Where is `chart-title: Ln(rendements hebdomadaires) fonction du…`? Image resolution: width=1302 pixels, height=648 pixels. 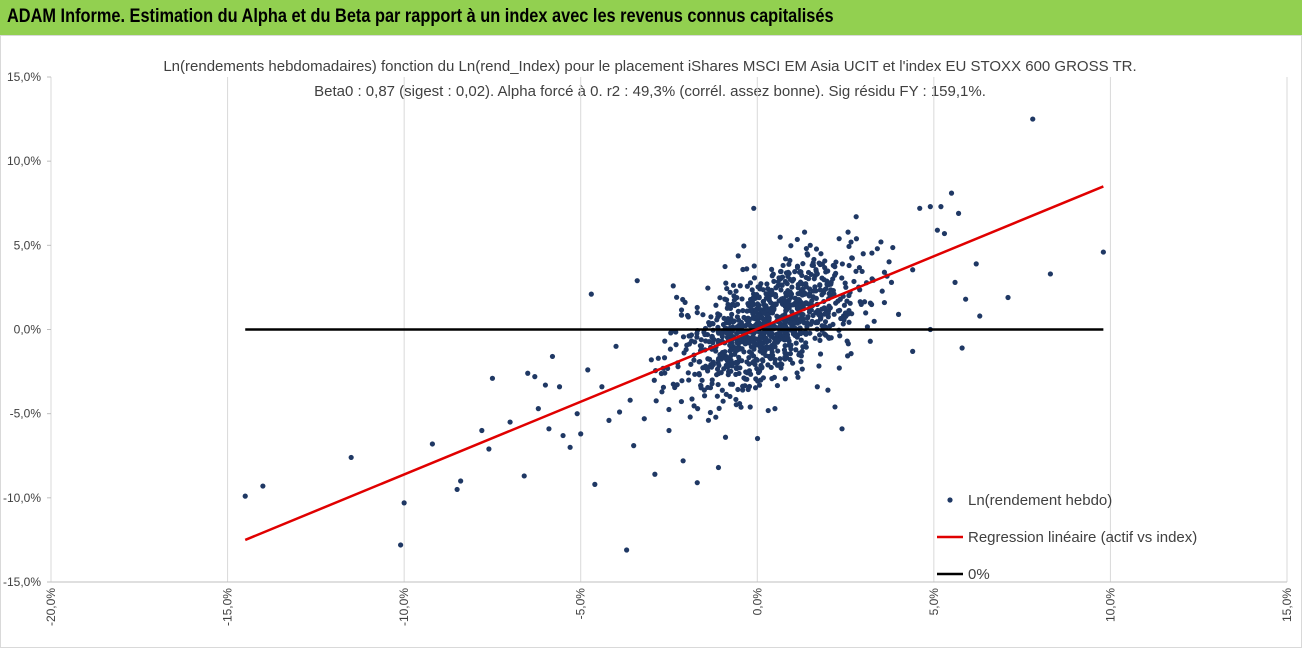
chart-title: Ln(rendements hebdomadaires) fonction du… is located at coordinates (649, 66).